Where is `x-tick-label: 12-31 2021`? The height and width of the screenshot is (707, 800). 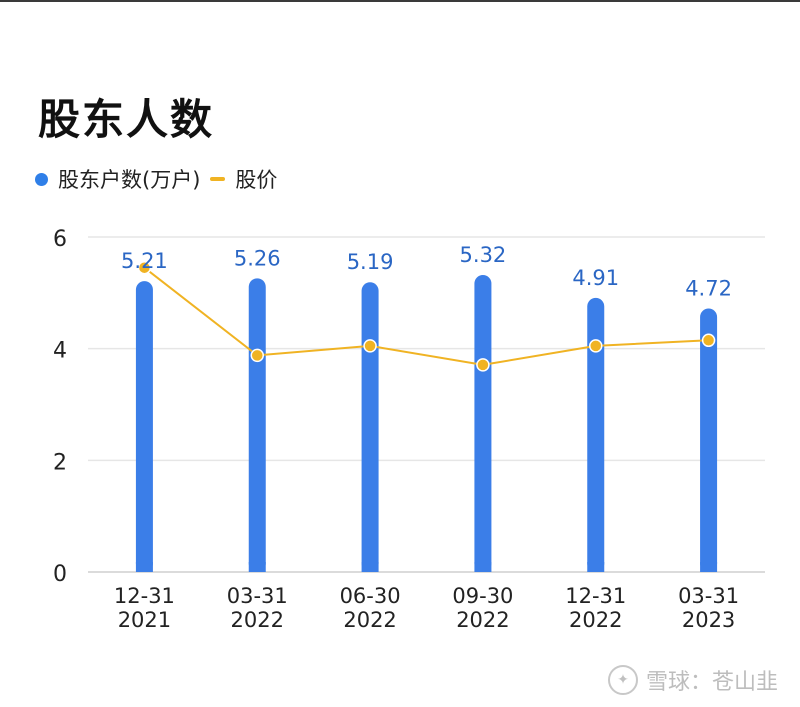
x-tick-label: 12-31 2021 is located at coordinates (144, 608).